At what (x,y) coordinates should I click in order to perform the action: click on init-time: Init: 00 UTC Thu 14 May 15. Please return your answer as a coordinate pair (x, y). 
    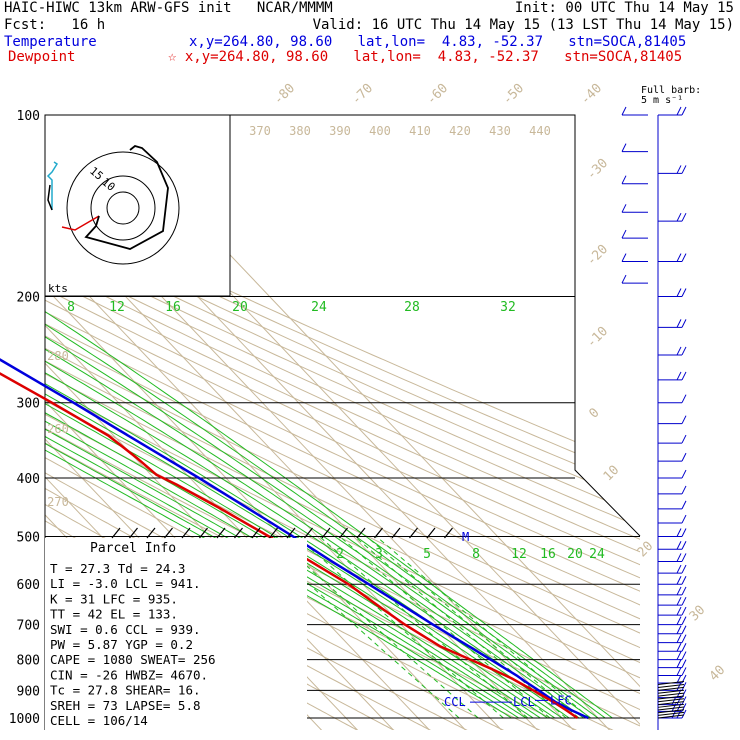
    Looking at the image, I should click on (624, 8).